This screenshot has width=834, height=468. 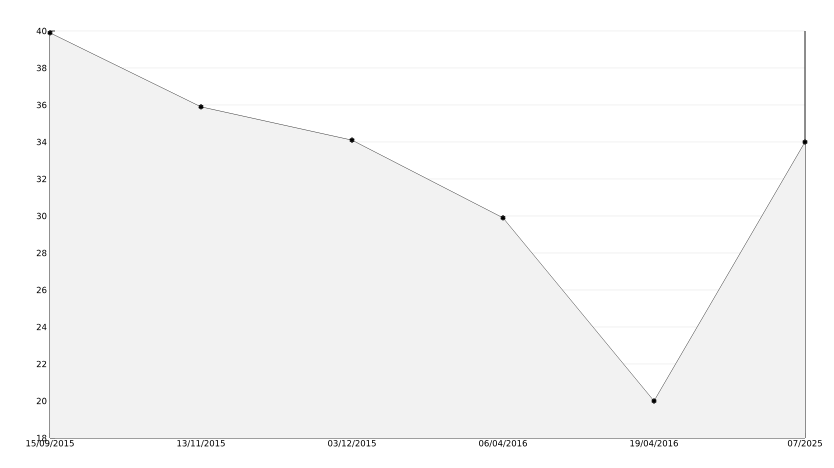 I want to click on y-tick-label: 30, so click(x=41, y=216).